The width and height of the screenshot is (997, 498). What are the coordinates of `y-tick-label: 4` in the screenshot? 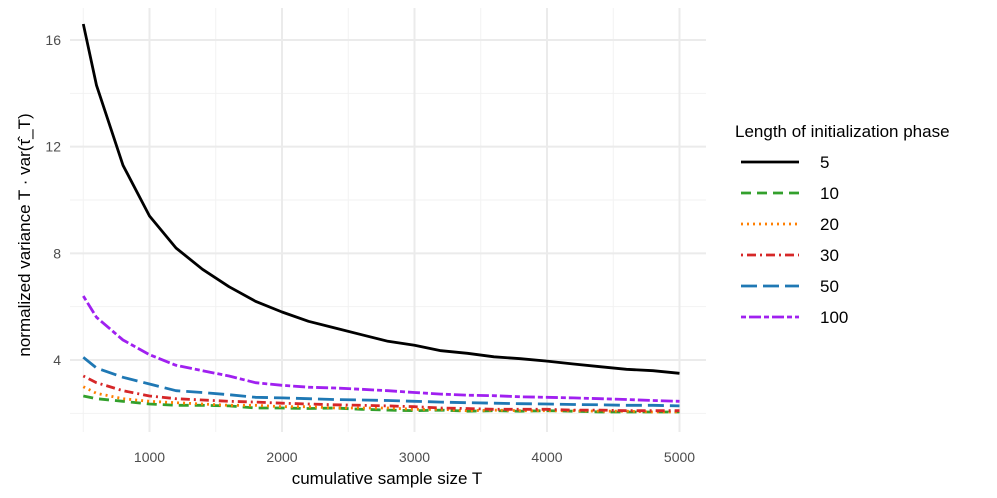 It's located at (57, 360).